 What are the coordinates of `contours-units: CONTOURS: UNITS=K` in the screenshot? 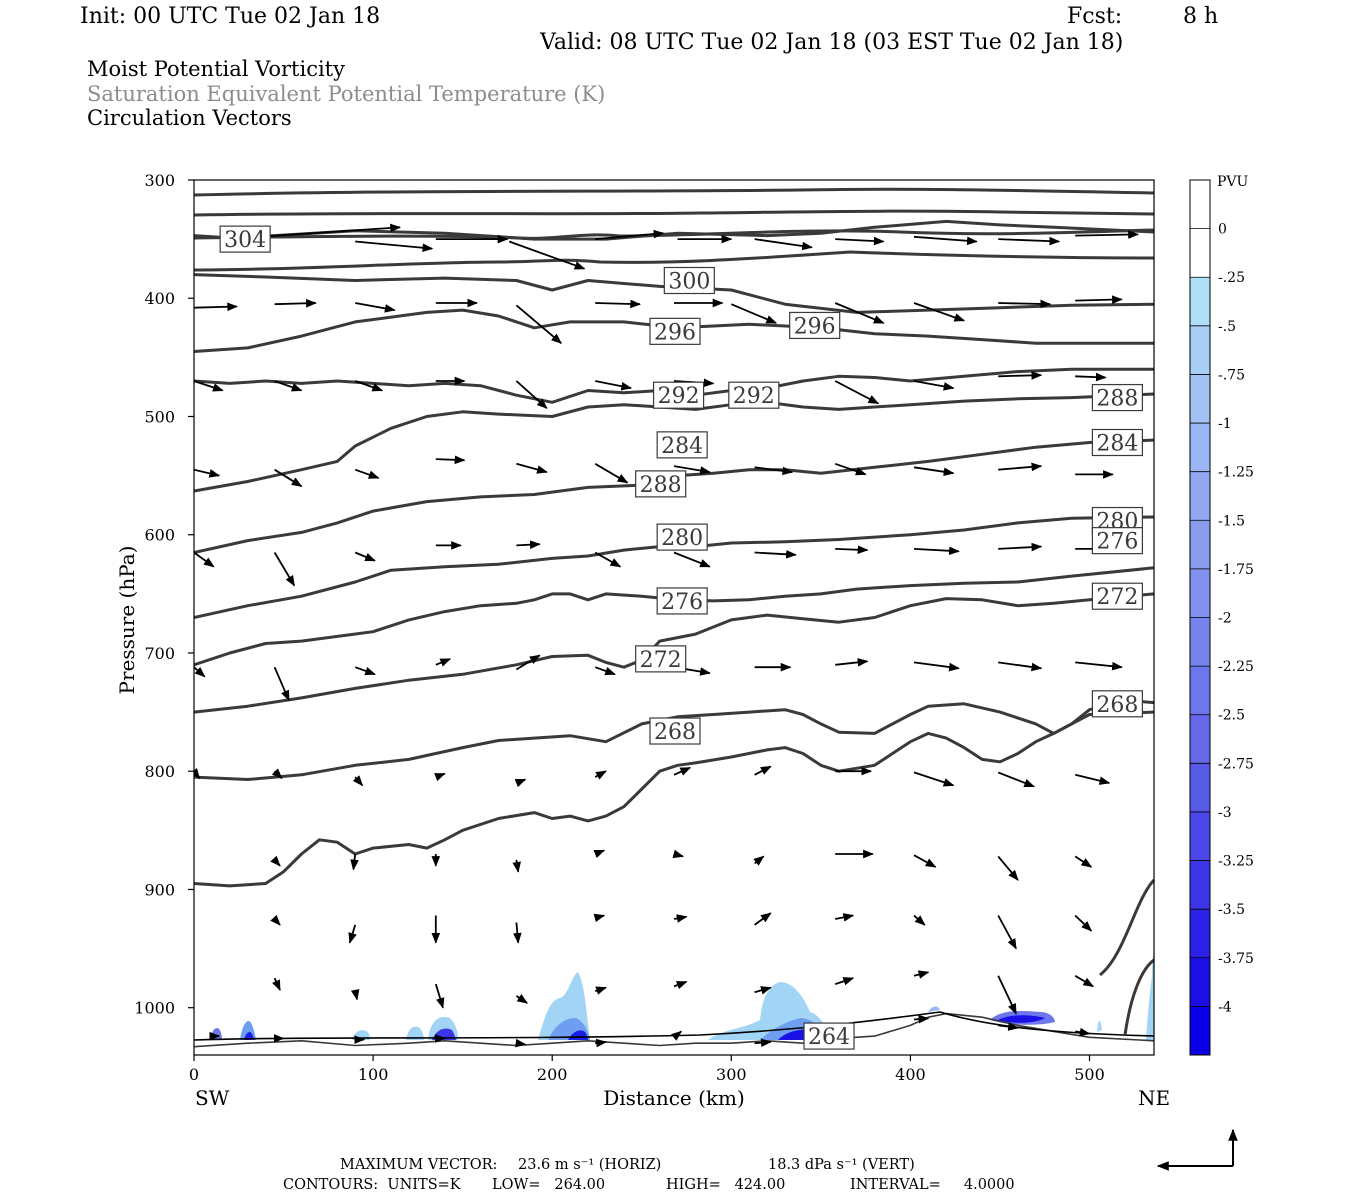 It's located at (372, 1185).